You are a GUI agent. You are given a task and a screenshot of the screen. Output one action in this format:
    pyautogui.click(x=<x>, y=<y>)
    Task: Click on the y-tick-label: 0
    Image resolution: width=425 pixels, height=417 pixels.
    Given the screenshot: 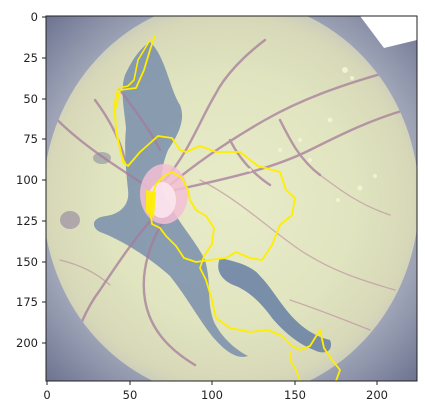 What is the action you would take?
    pyautogui.click(x=34, y=17)
    